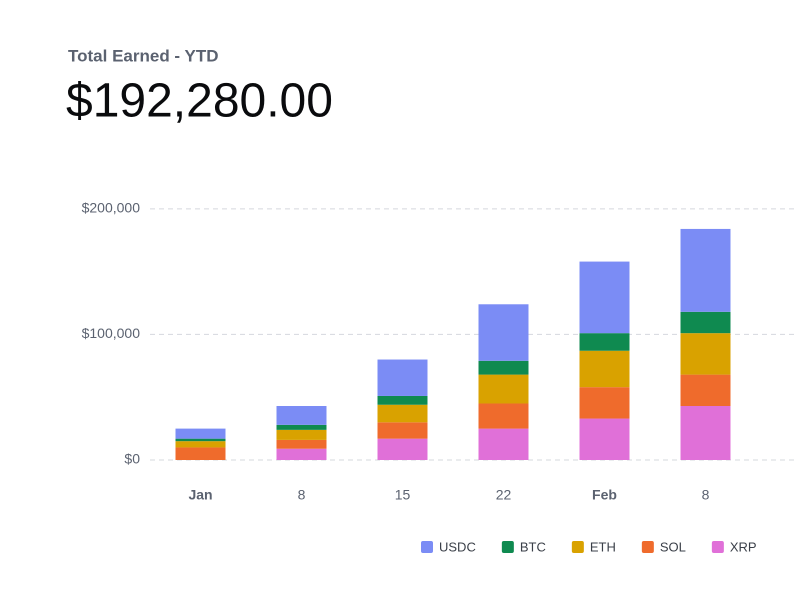 The width and height of the screenshot is (800, 605). Describe the element at coordinates (457, 546) in the screenshot. I see `legend-label: USDC` at that location.